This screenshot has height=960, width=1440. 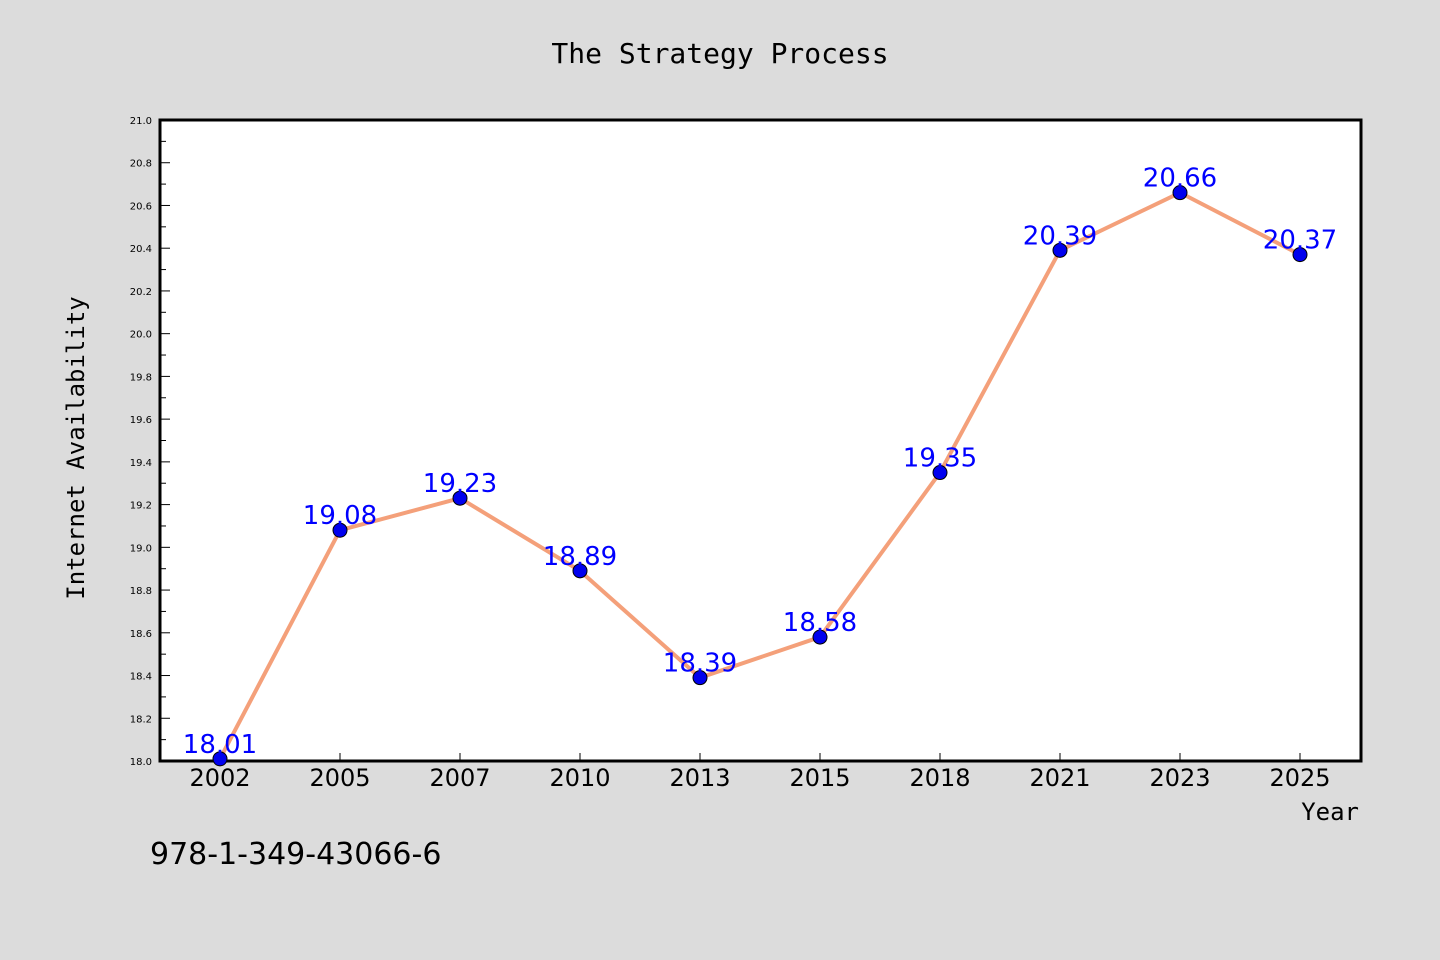 What do you see at coordinates (295, 854) in the screenshot?
I see `isbn-text: 978-1-349-43066-6` at bounding box center [295, 854].